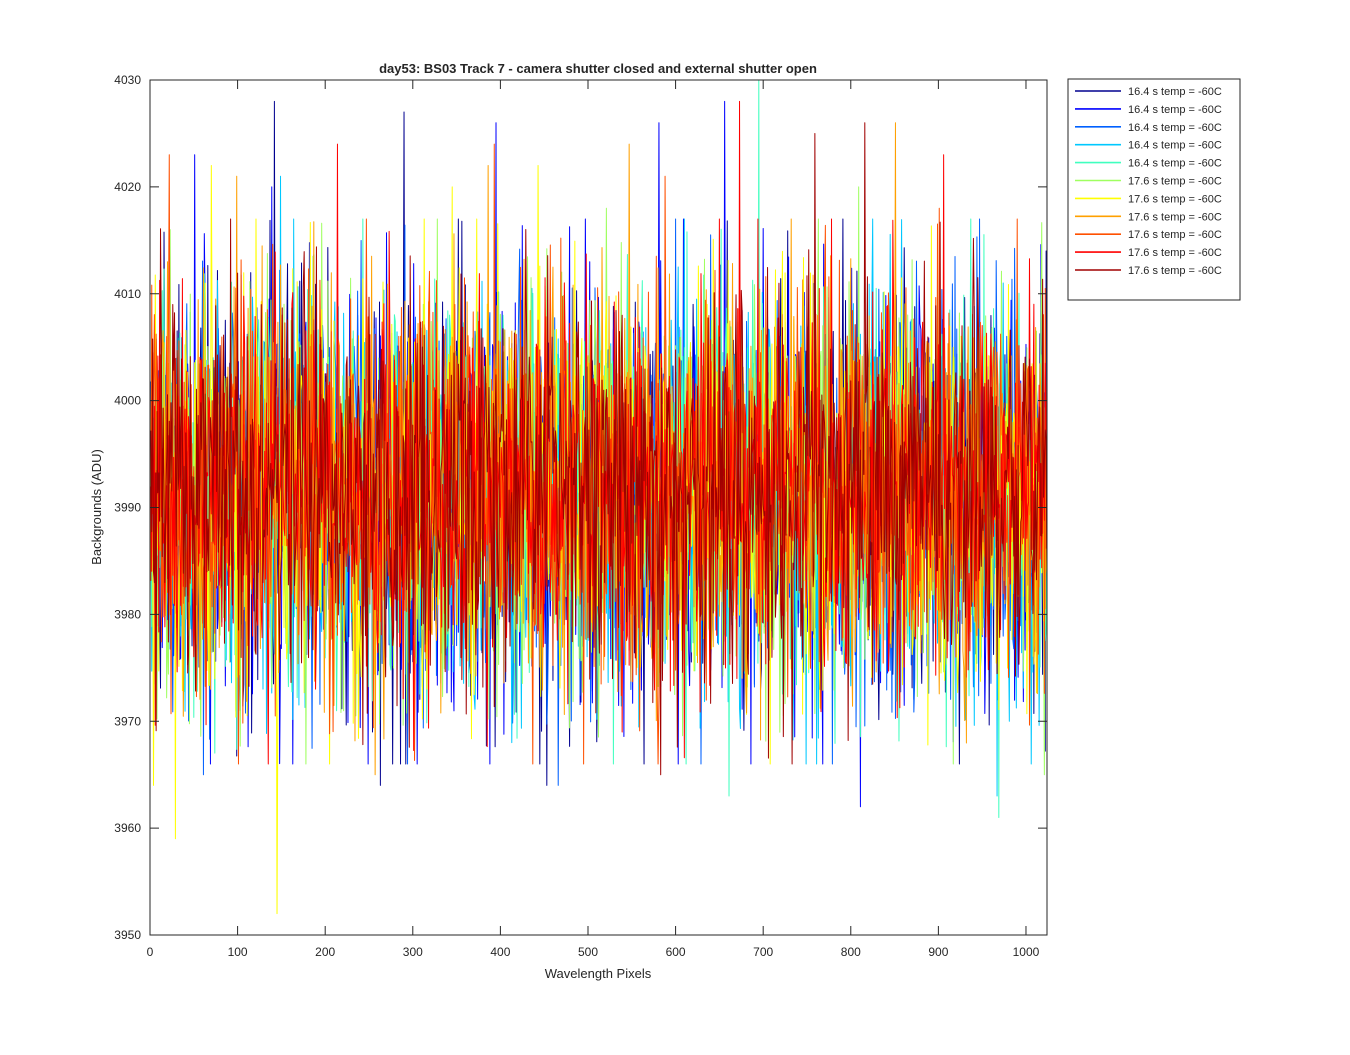  What do you see at coordinates (588, 952) in the screenshot?
I see `x-tick-label: 500` at bounding box center [588, 952].